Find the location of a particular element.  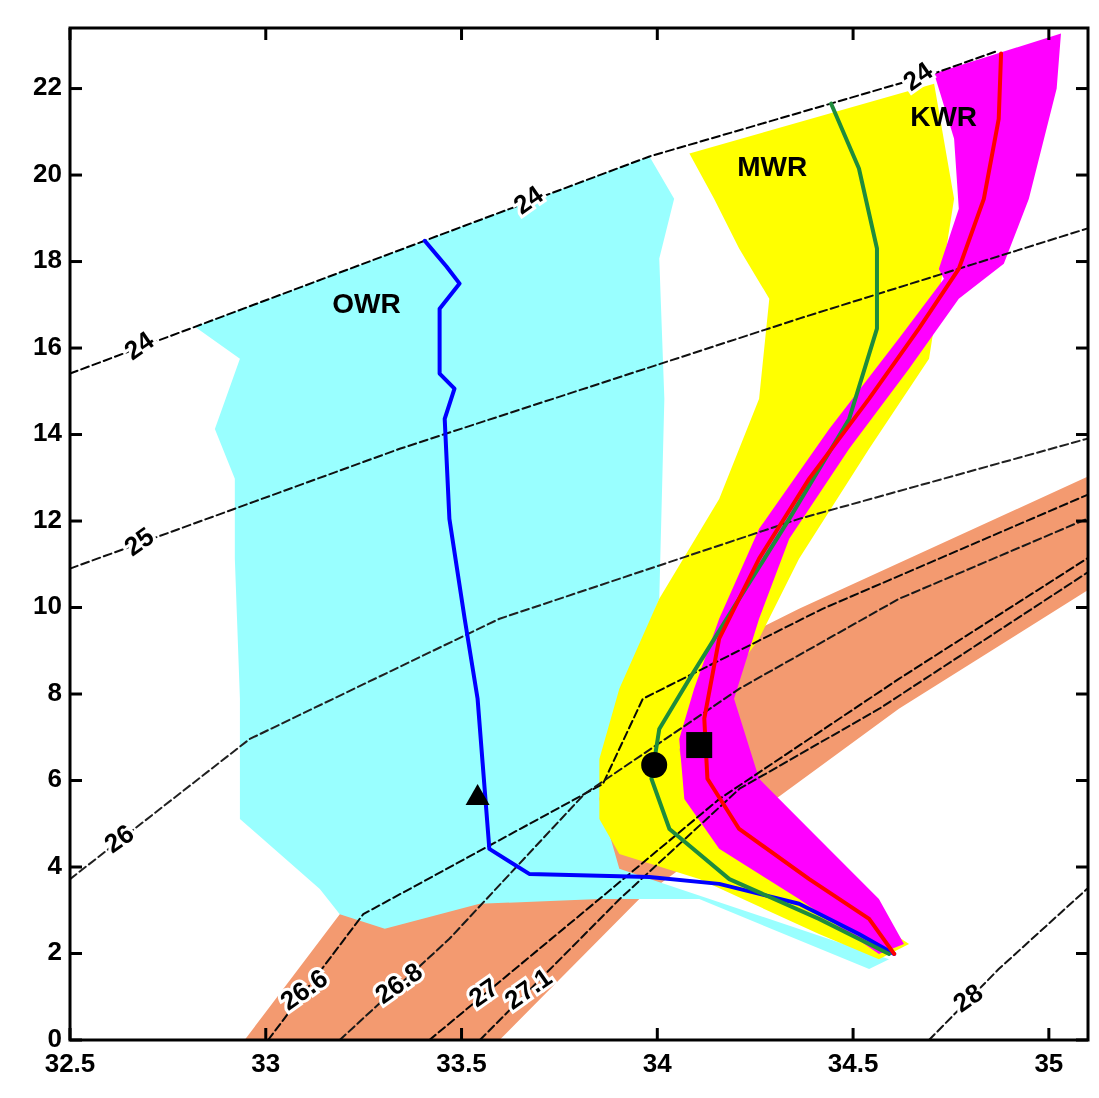

y-tick-label: 8 is located at coordinates (54, 691).